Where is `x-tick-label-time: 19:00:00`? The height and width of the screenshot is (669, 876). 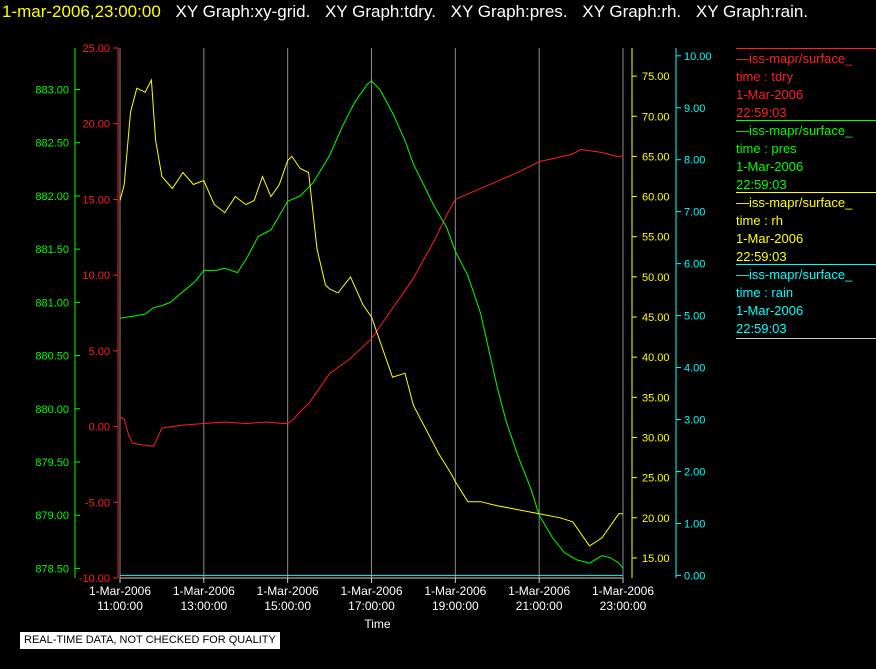
x-tick-label-time: 19:00:00 is located at coordinates (455, 606).